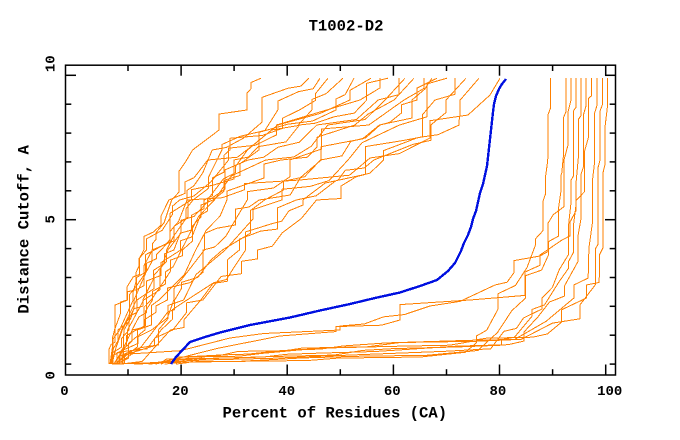  I want to click on svg-text: T1002-D2, so click(346, 27).